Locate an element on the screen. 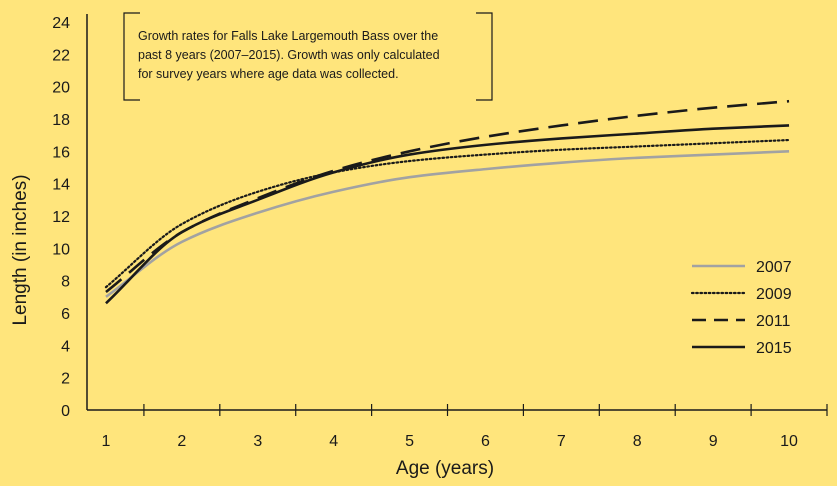 This screenshot has height=486, width=837. x-tick-label: 2 is located at coordinates (181, 441).